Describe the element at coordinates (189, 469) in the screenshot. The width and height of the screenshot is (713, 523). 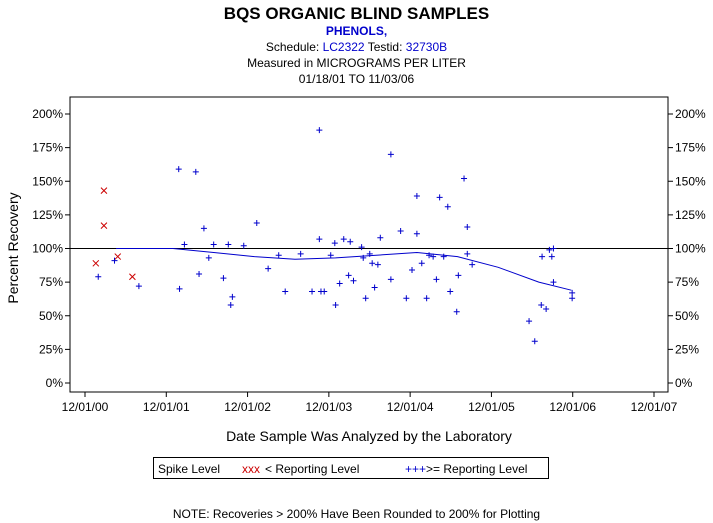
I see `legend-title: Spike Level` at that location.